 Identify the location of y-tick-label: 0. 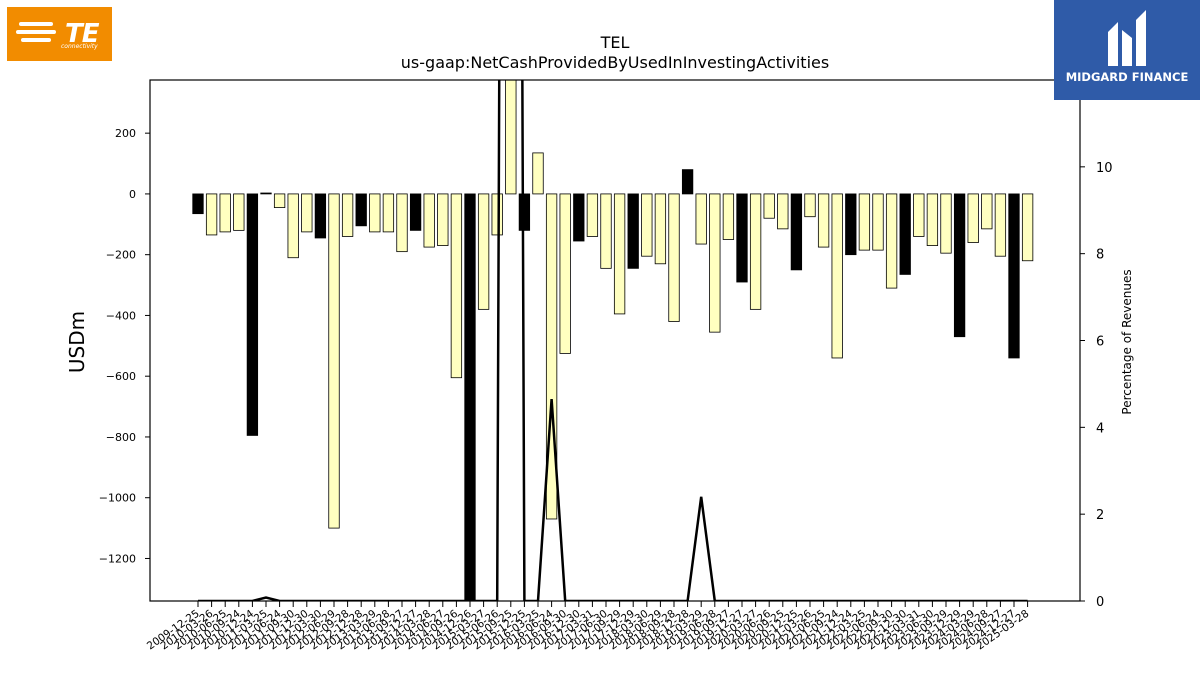
(132, 194).